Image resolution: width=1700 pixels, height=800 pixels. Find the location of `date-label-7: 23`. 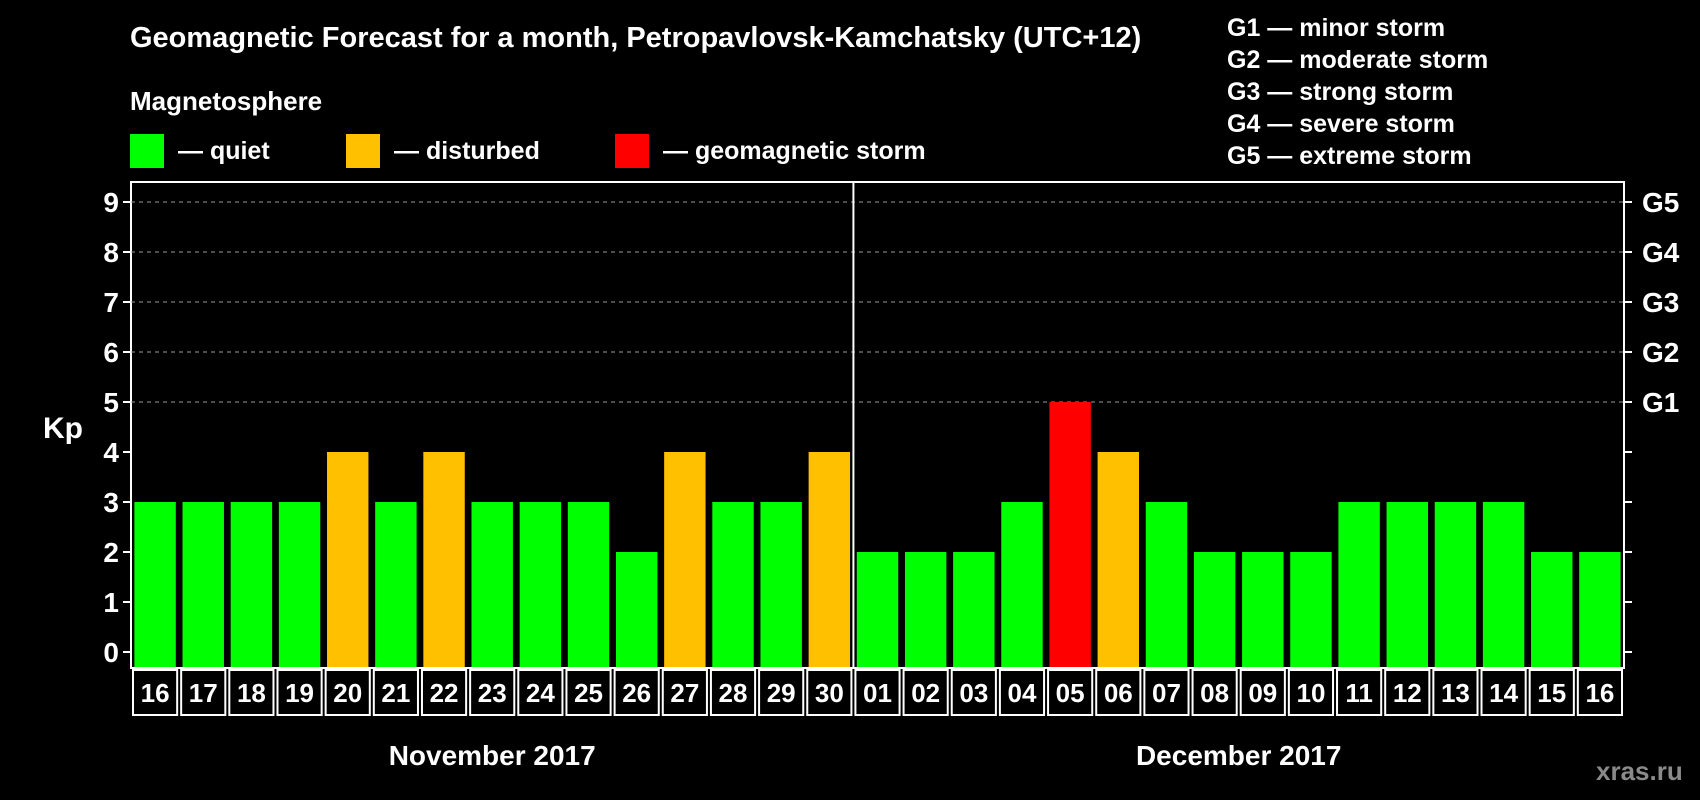

date-label-7: 23 is located at coordinates (492, 693).